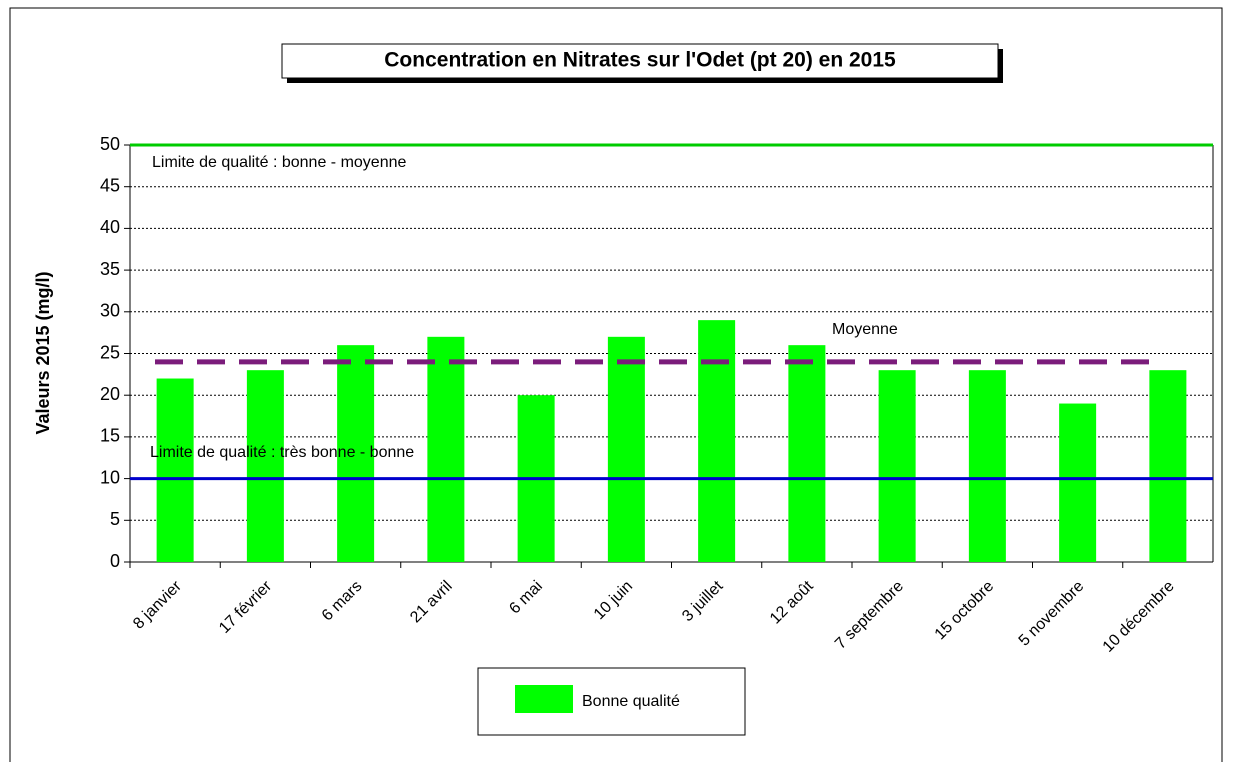 This screenshot has width=1234, height=762. I want to click on x-tick-label: 15 octobre, so click(965, 611).